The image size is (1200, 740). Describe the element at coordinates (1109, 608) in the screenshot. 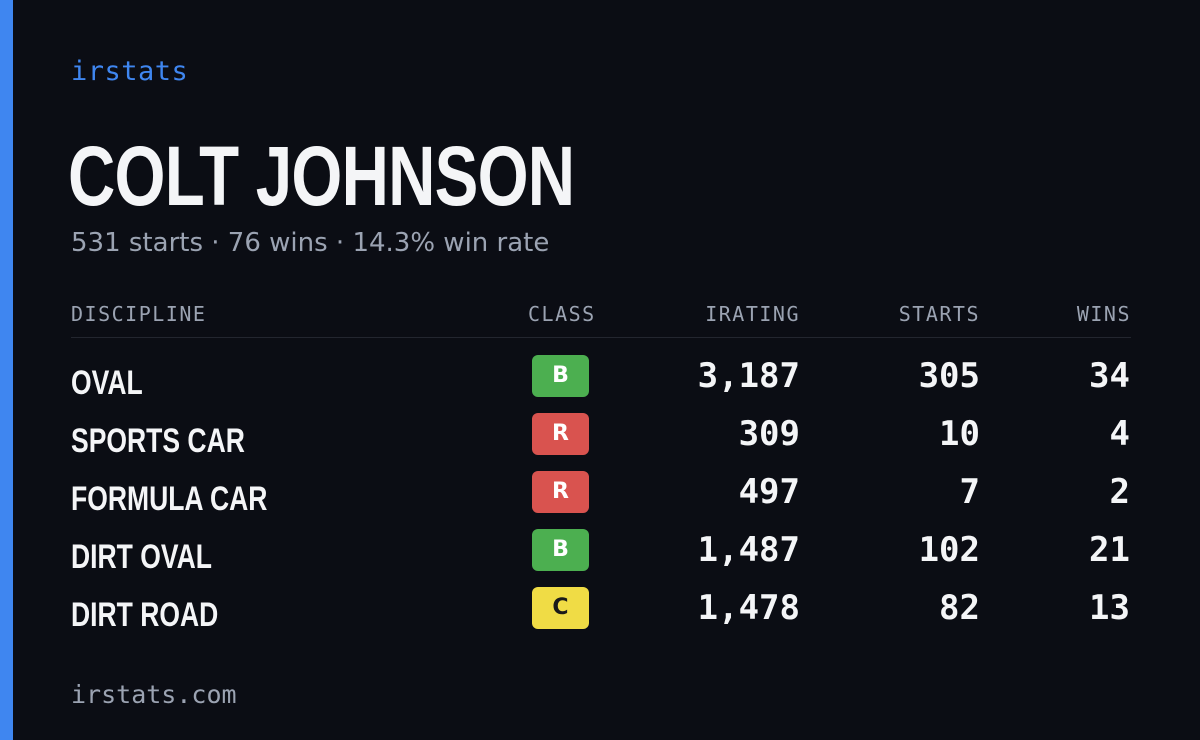

I see `wins-value: 13` at that location.